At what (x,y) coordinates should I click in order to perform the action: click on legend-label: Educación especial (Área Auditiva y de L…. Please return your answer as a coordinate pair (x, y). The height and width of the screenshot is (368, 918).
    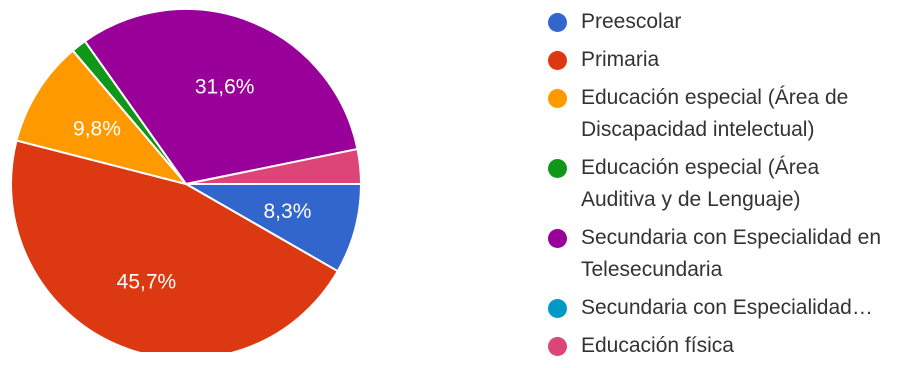
    Looking at the image, I should click on (700, 183).